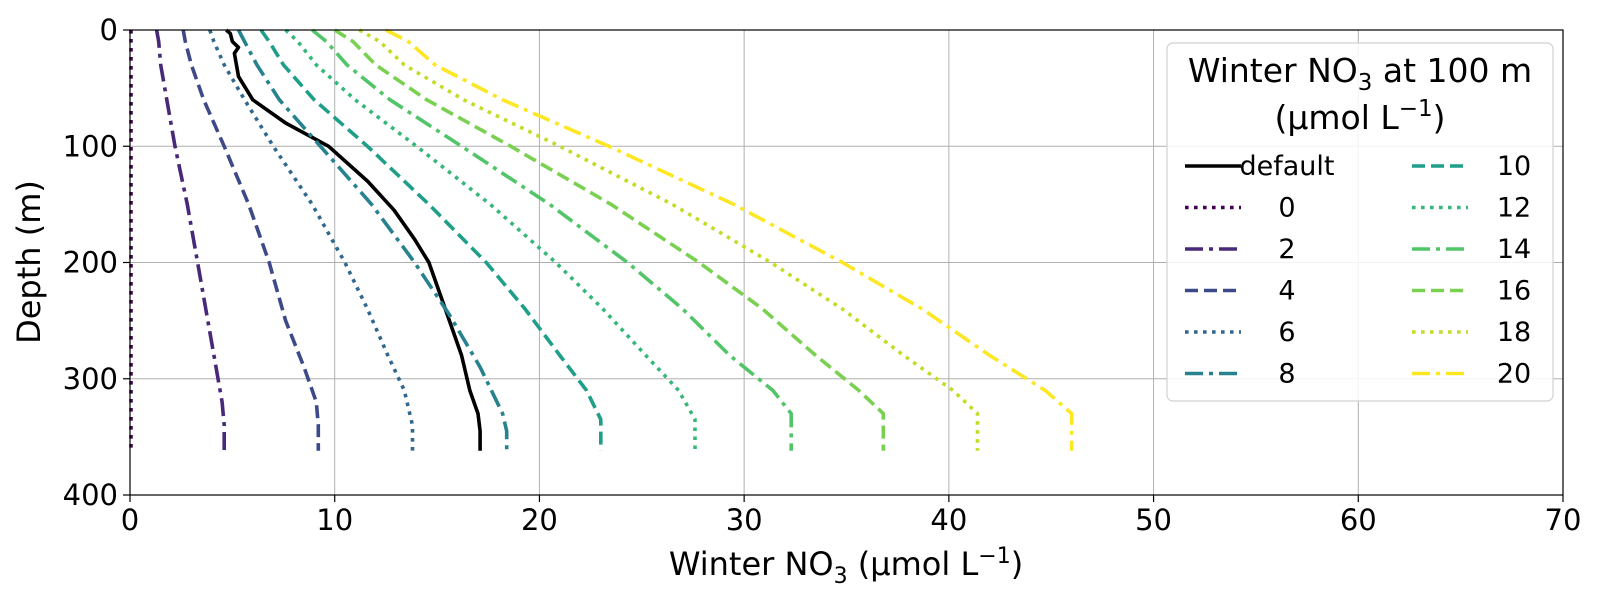 Image resolution: width=1600 pixels, height=600 pixels. Describe the element at coordinates (1240, 332) in the screenshot. I see `legend-entry-6: 6` at that location.